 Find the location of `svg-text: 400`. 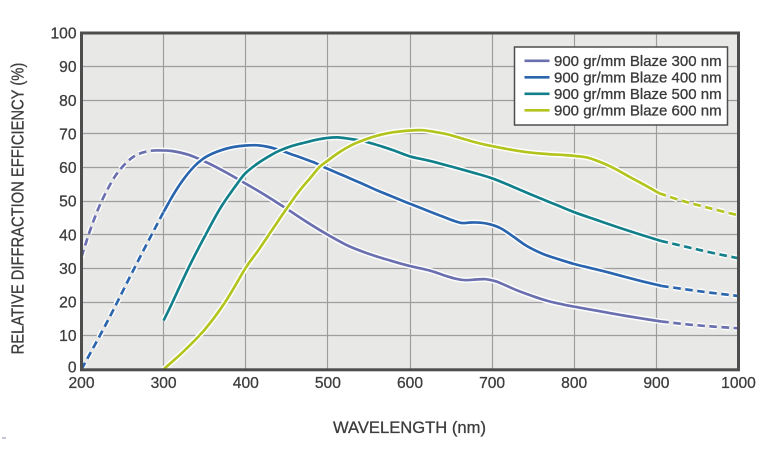

svg-text: 400 is located at coordinates (246, 383).